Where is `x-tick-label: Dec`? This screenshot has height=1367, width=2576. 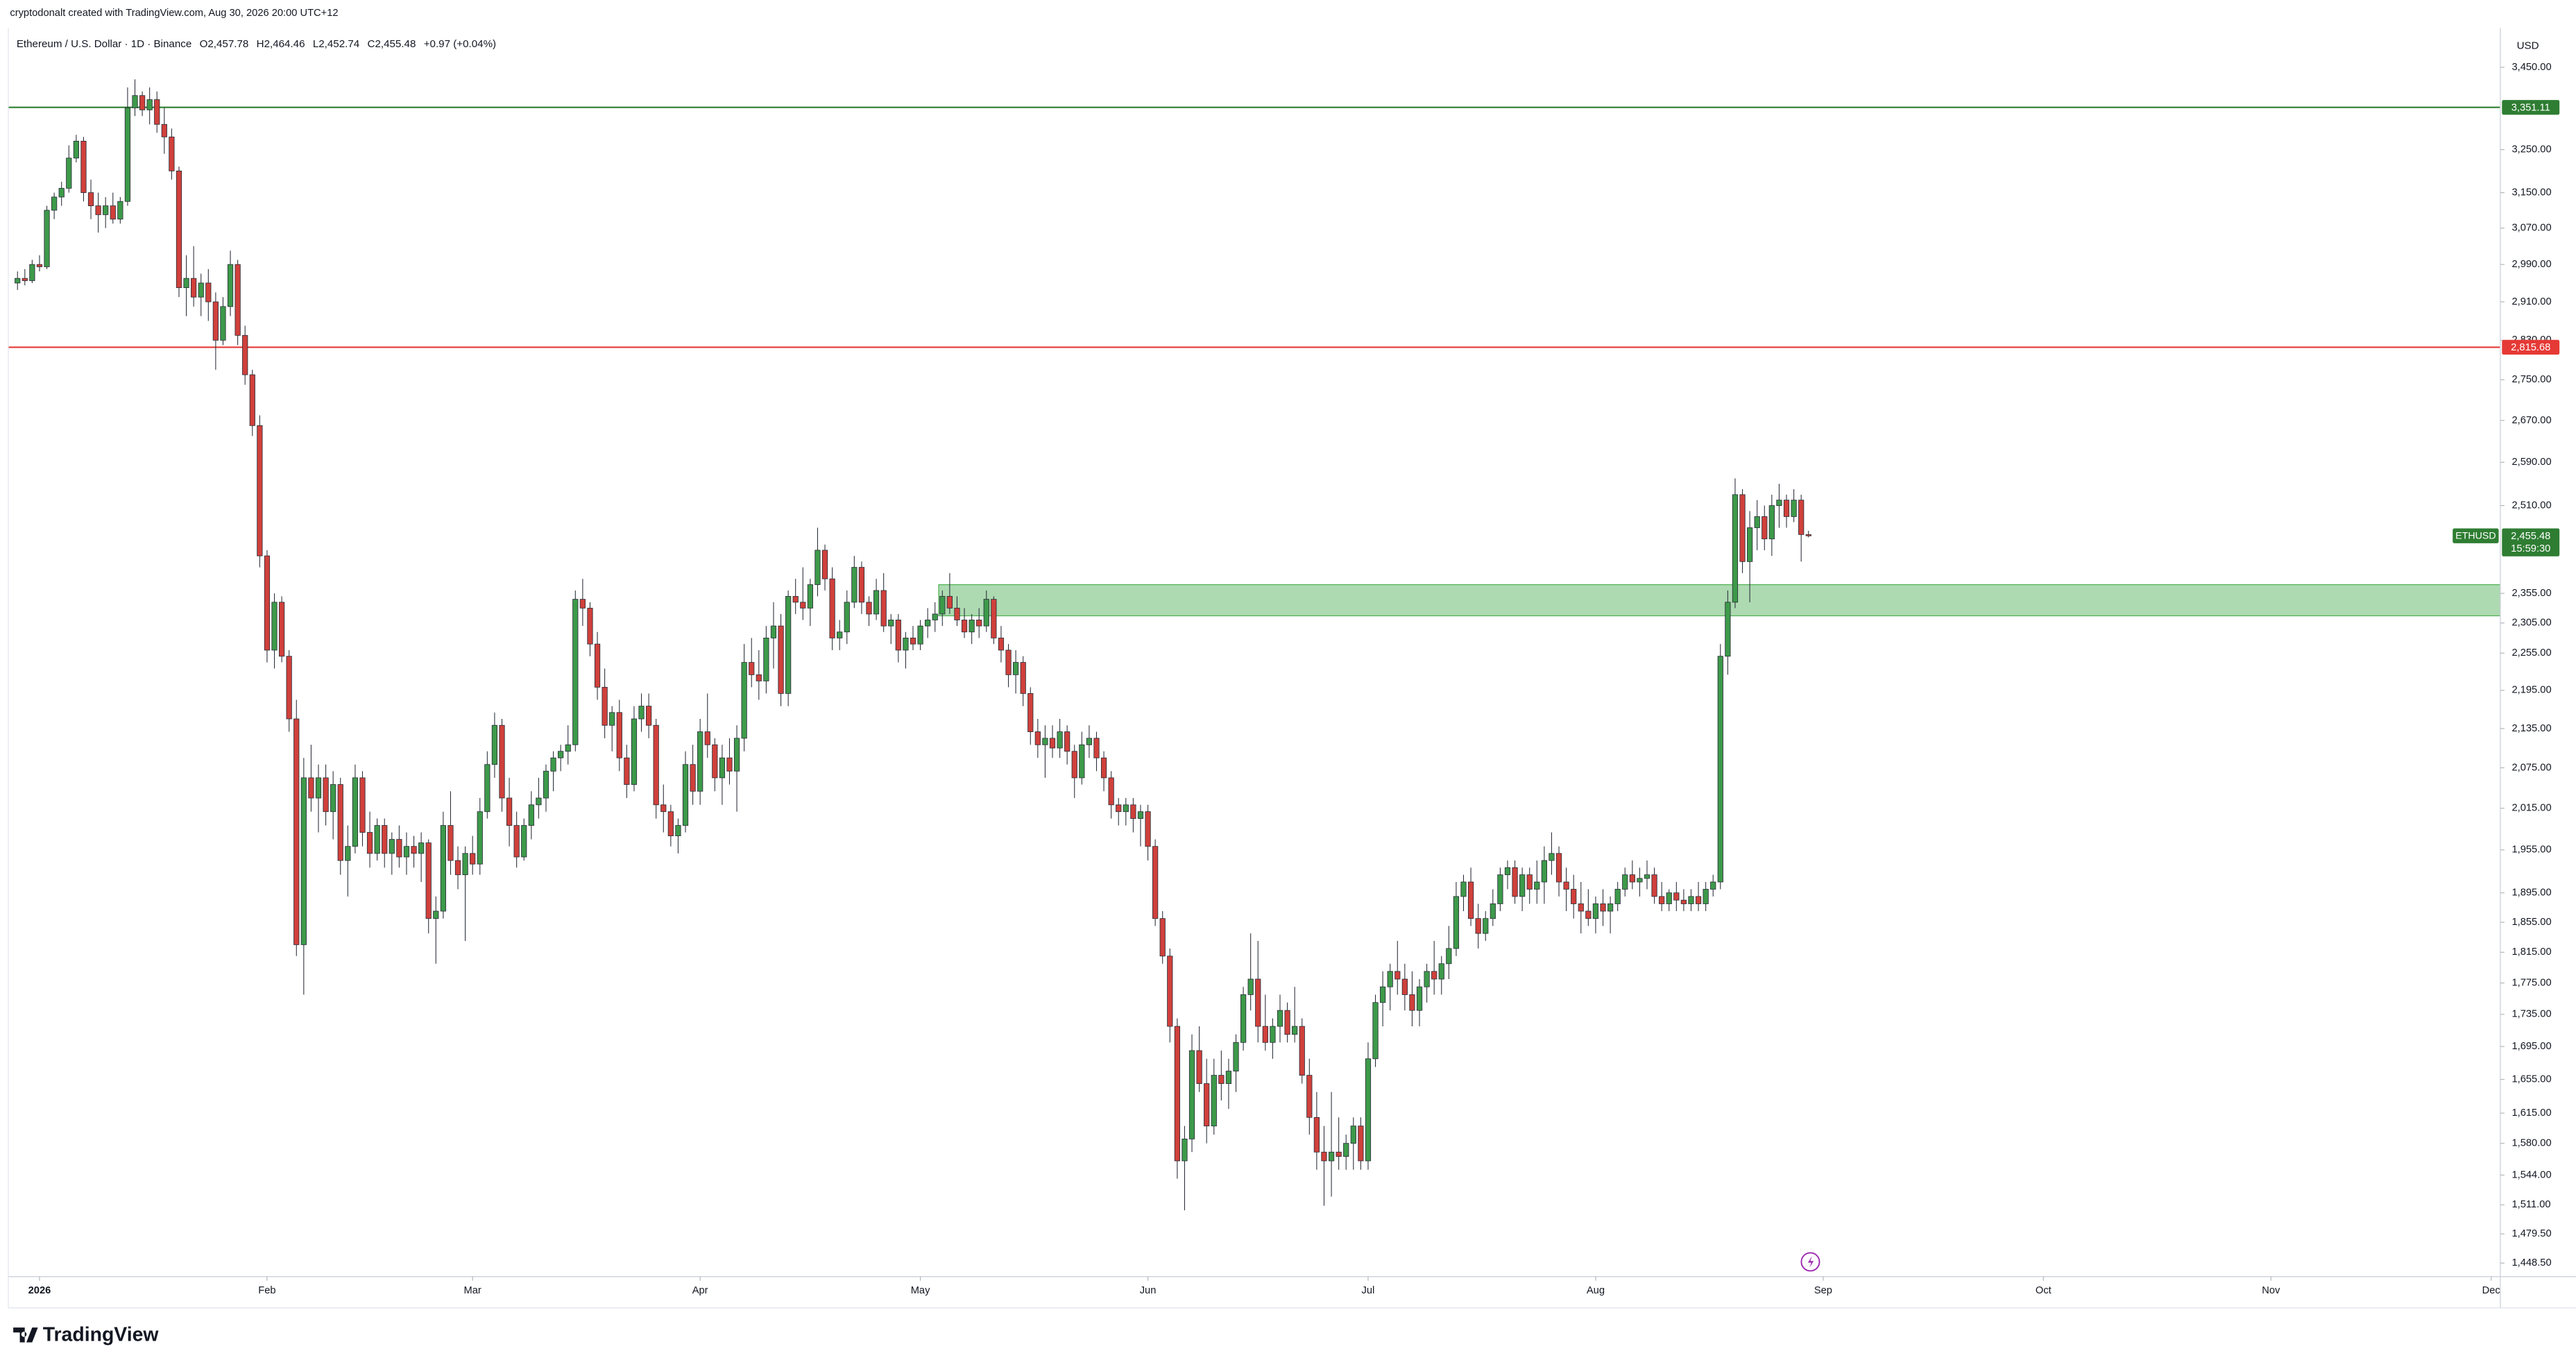
x-tick-label: Dec is located at coordinates (2491, 1290).